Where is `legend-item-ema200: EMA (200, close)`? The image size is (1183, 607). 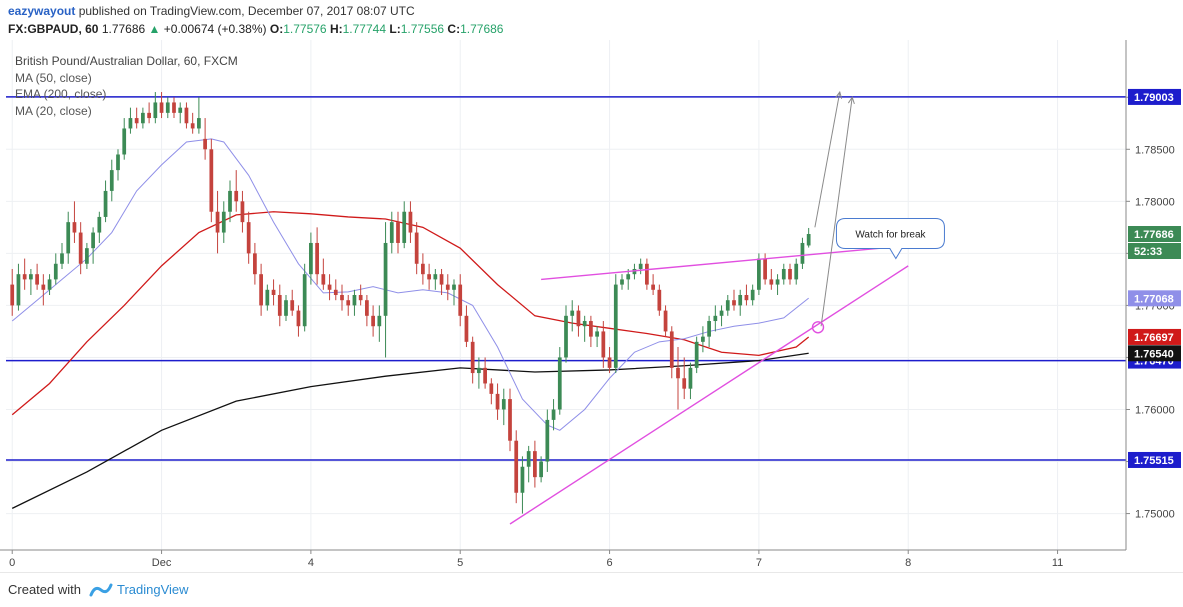
legend-item-ema200: EMA (200, close) is located at coordinates (60, 94).